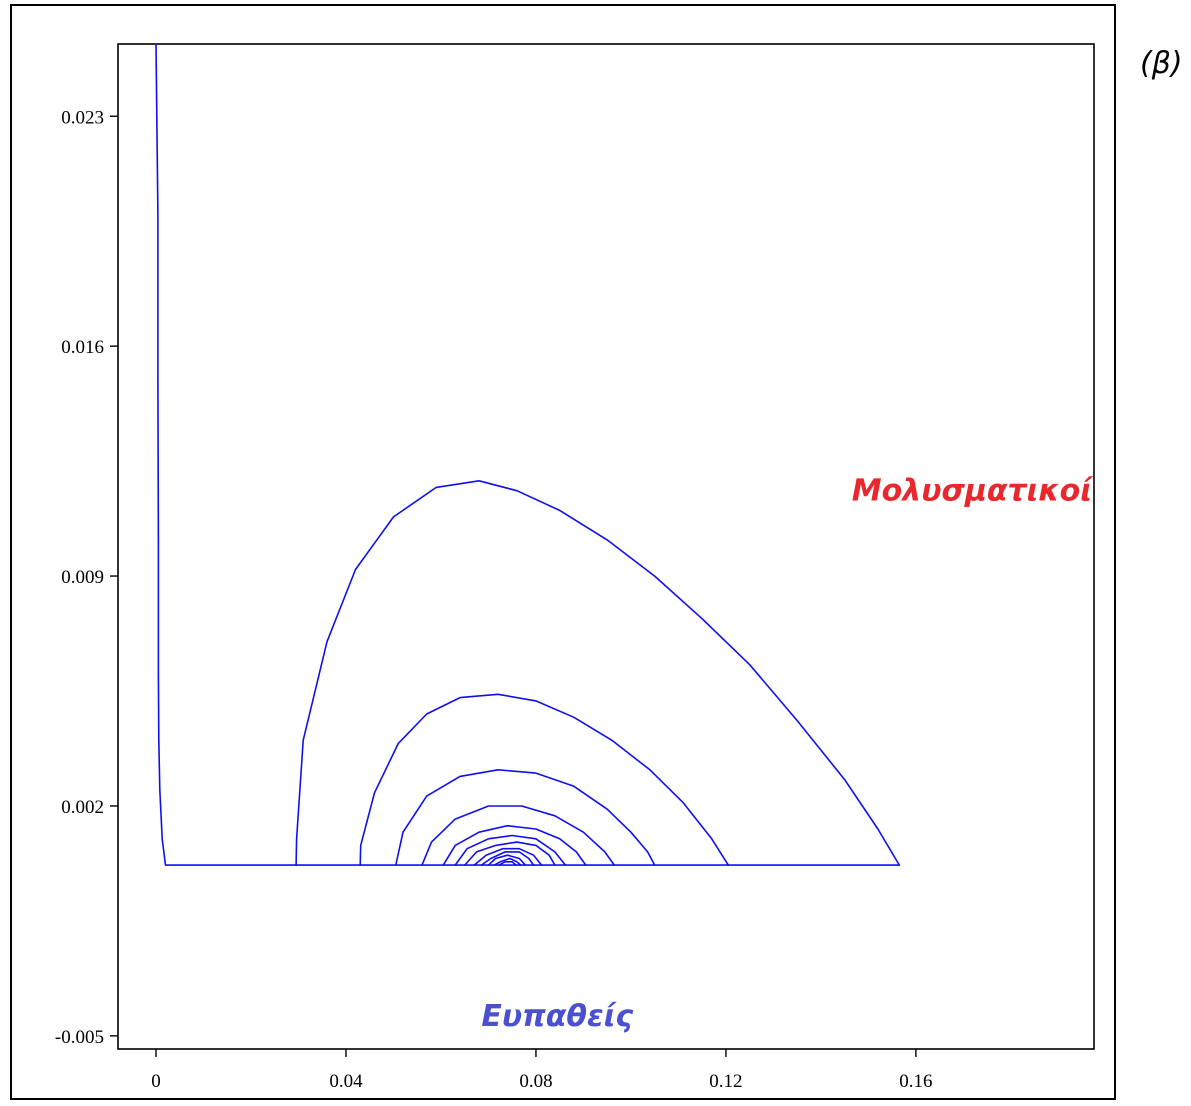  Describe the element at coordinates (973, 491) in the screenshot. I see `infectious-label: Μολυσματικοί` at that location.